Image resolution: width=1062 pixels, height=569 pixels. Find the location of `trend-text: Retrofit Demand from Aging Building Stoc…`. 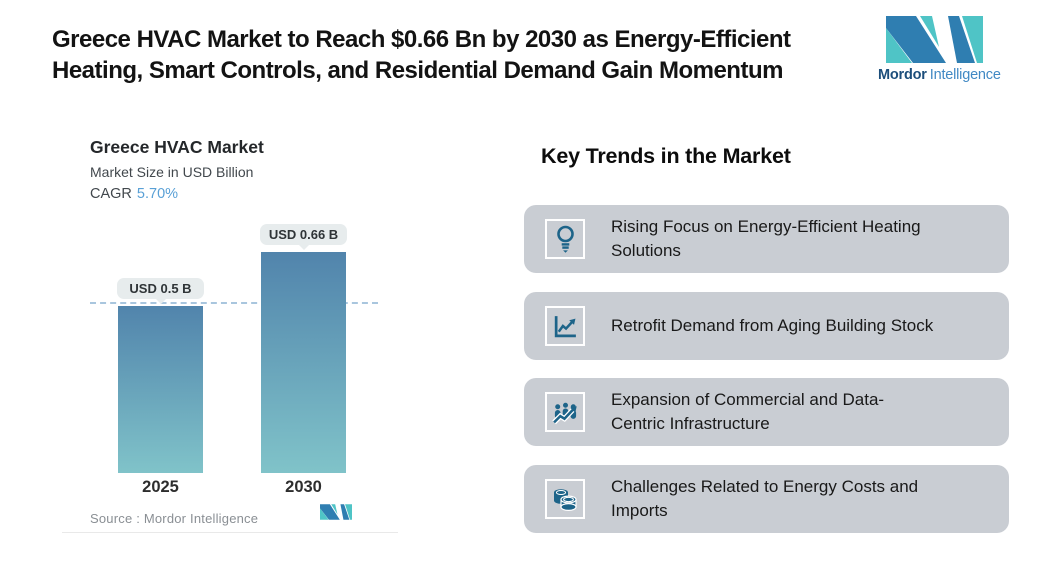

trend-text: Retrofit Demand from Aging Building Stoc… is located at coordinates (772, 325).